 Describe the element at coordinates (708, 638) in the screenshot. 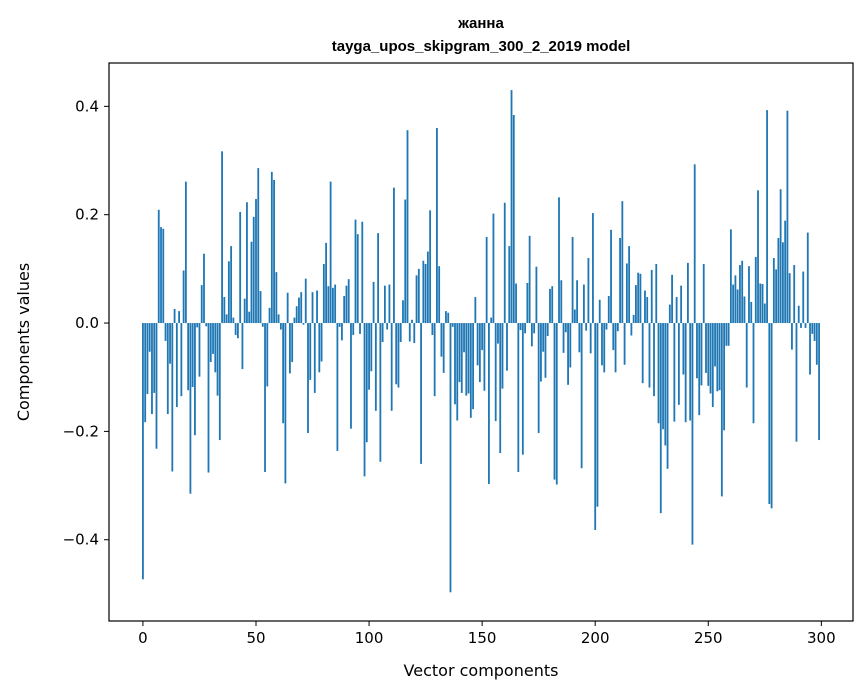

I see `x-tick-label-250: 250` at that location.